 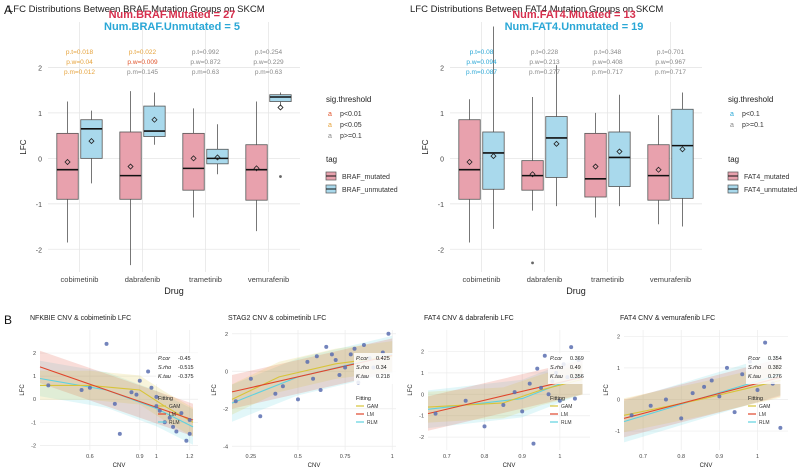 I want to click on p-value-label: p.t=0.228, so click(x=545, y=52).